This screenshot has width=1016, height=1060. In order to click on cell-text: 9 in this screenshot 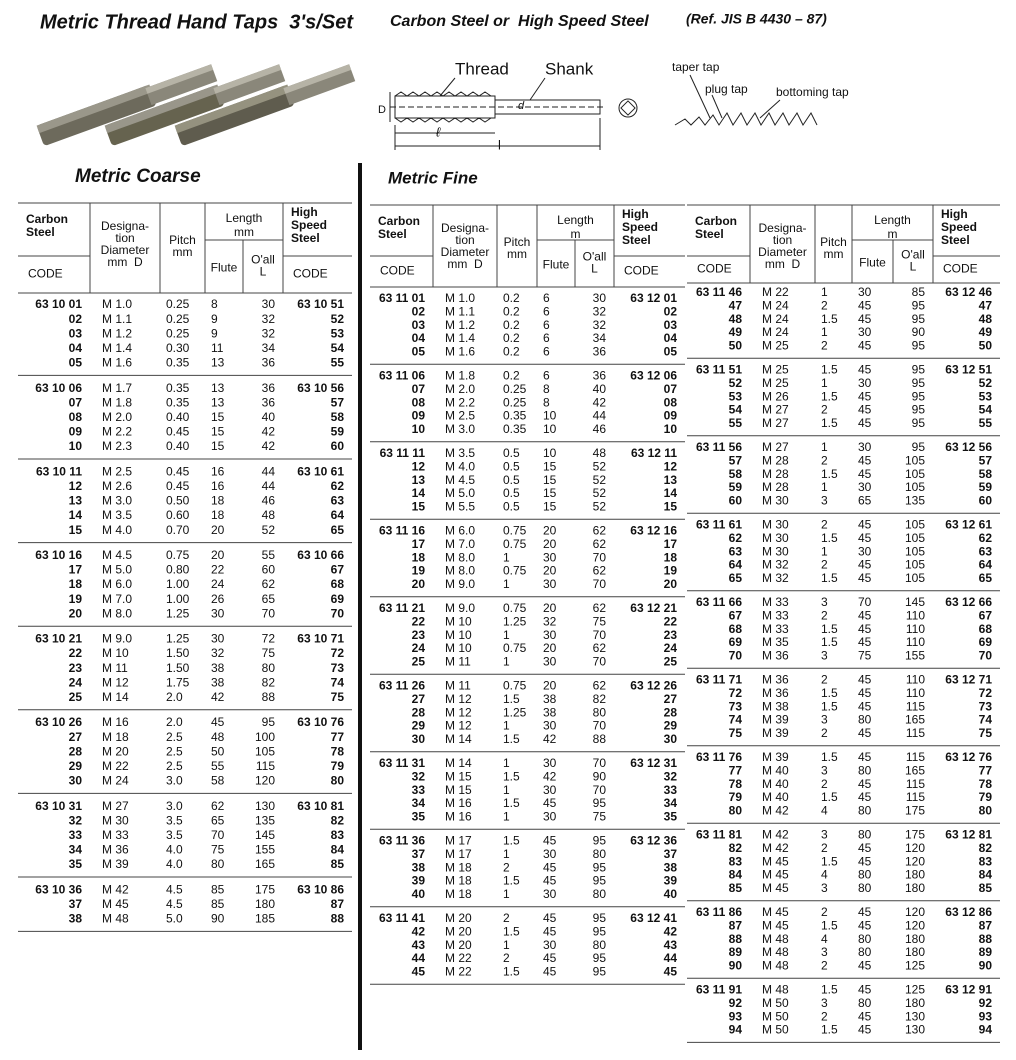, I will do `click(214, 319)`.